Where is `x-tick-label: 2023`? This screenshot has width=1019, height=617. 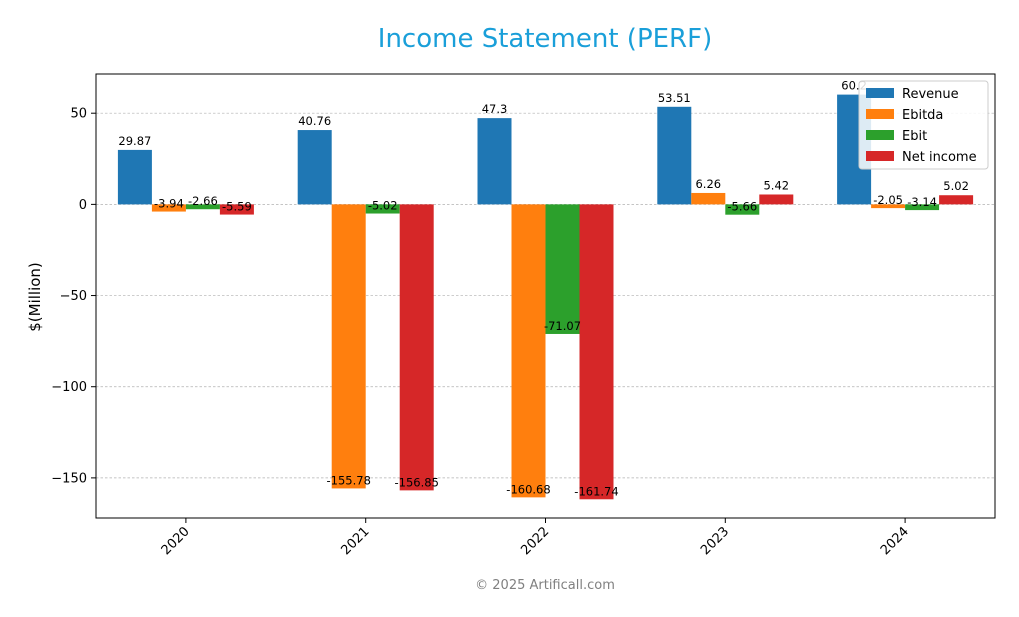 x-tick-label: 2023 is located at coordinates (715, 541).